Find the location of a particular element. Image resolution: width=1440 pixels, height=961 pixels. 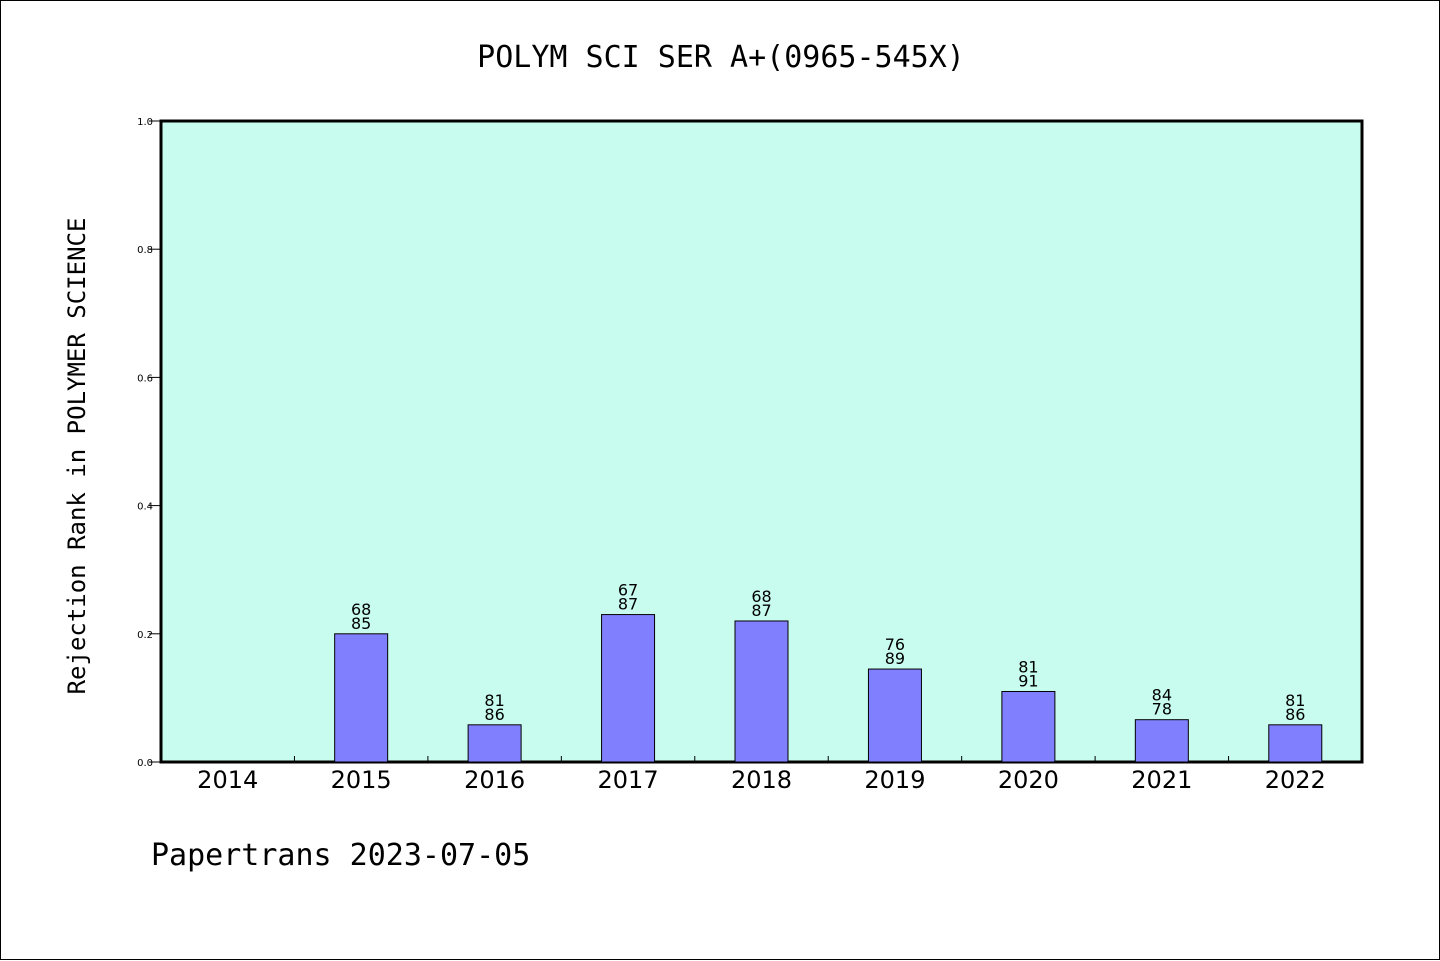

x-tick-label: 2014 is located at coordinates (227, 780).